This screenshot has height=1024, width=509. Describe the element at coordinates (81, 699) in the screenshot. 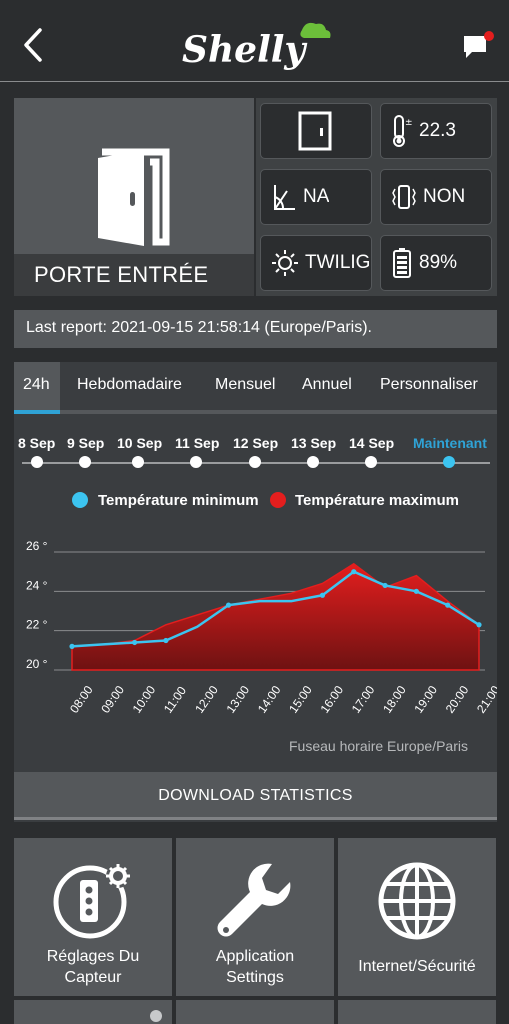

I see `x-tick-label: 08:00` at that location.